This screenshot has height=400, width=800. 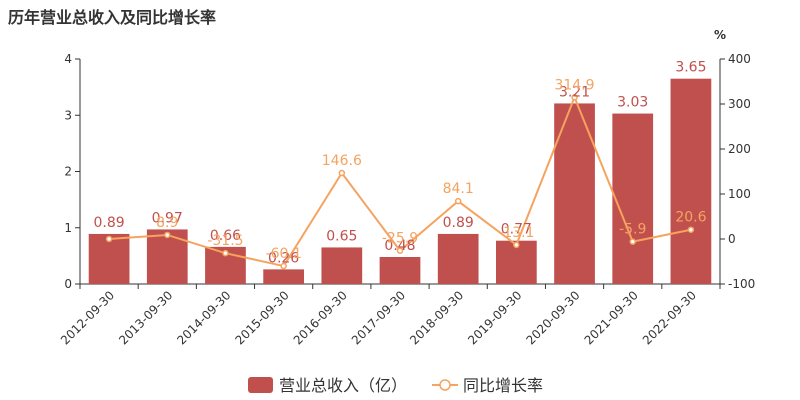 I want to click on line-value-label: 8.9, so click(x=167, y=223).